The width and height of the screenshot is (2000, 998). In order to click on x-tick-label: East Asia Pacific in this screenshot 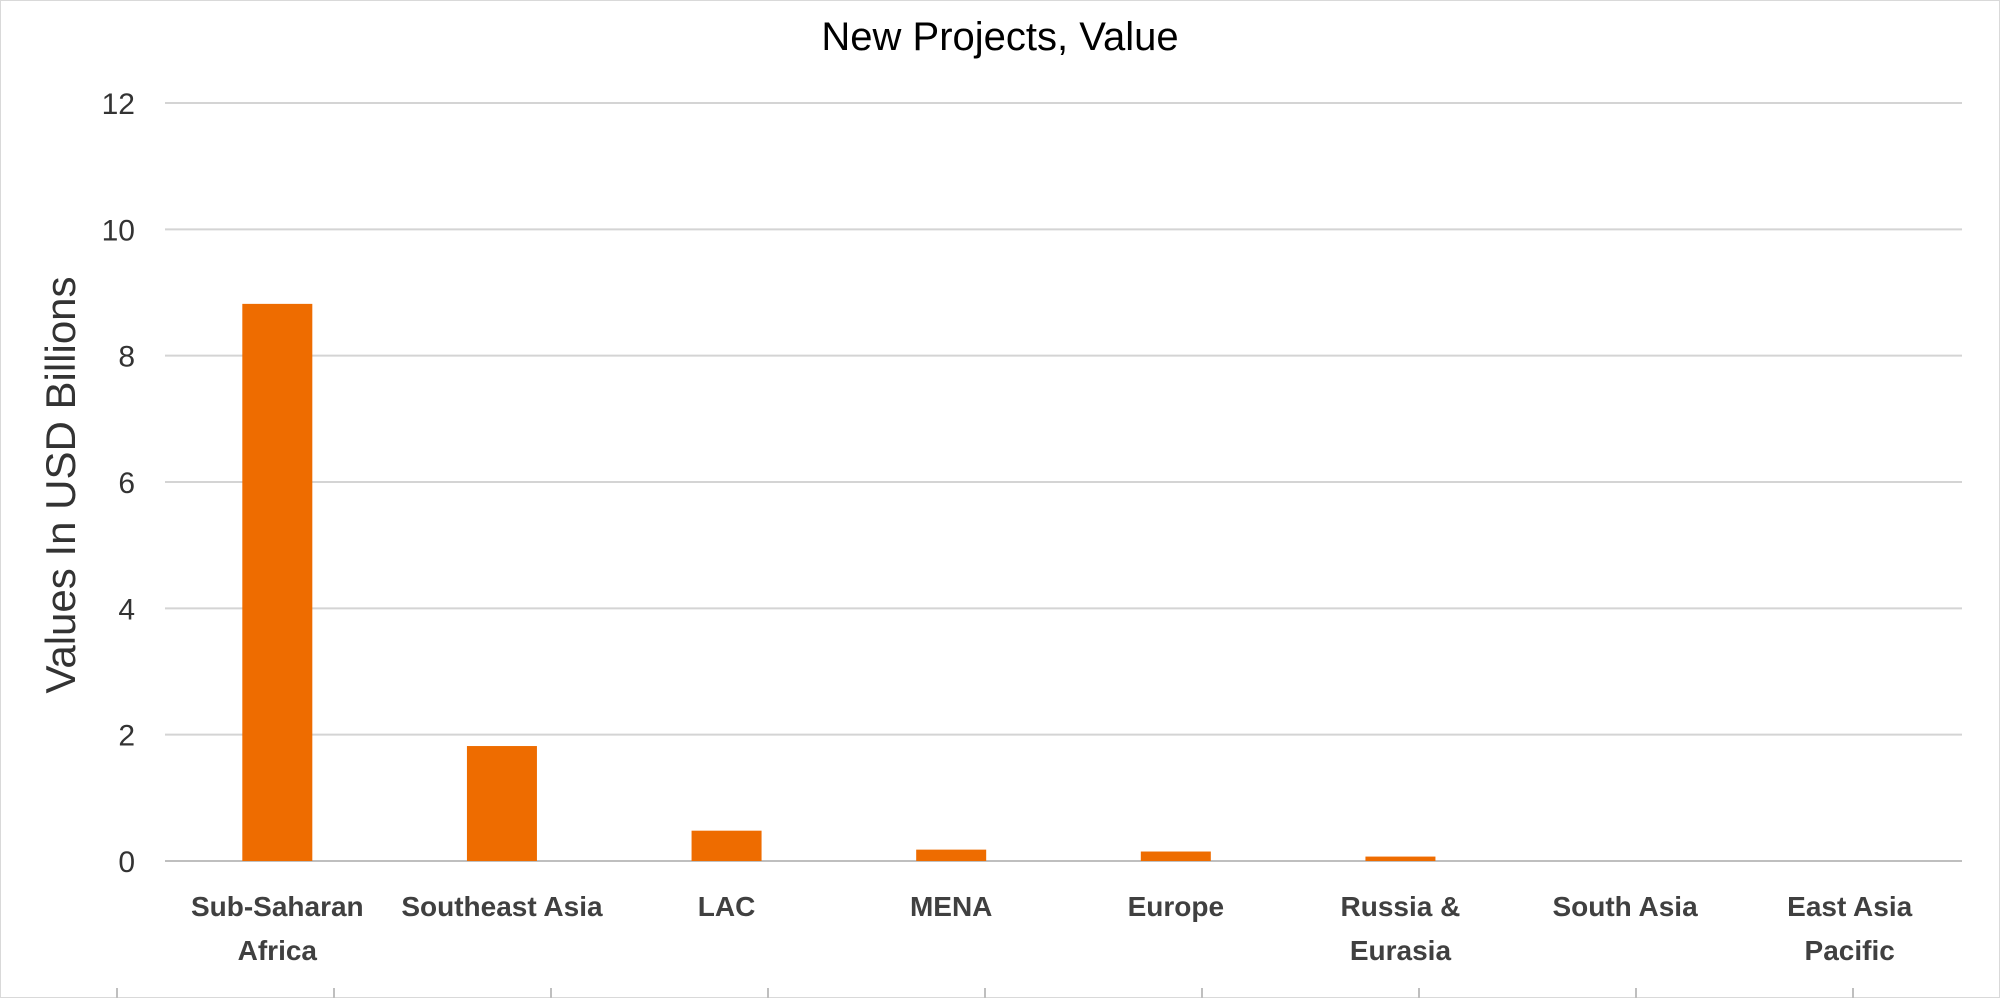, I will do `click(1849, 928)`.